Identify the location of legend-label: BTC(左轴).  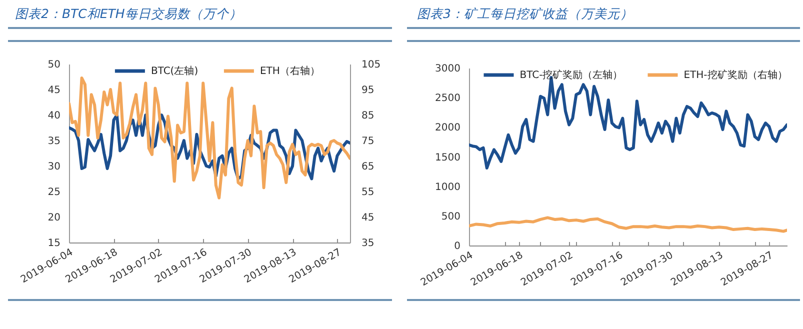
(174, 71).